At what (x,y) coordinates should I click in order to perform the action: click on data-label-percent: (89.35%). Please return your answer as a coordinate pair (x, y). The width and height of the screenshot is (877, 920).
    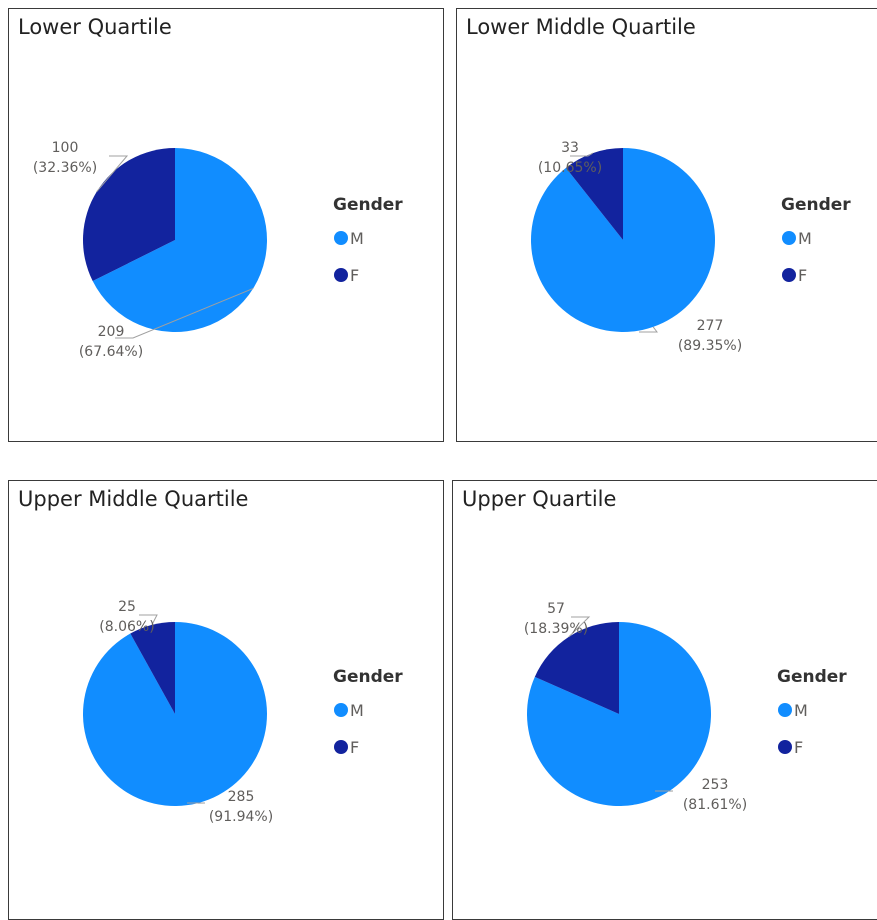
    Looking at the image, I should click on (710, 346).